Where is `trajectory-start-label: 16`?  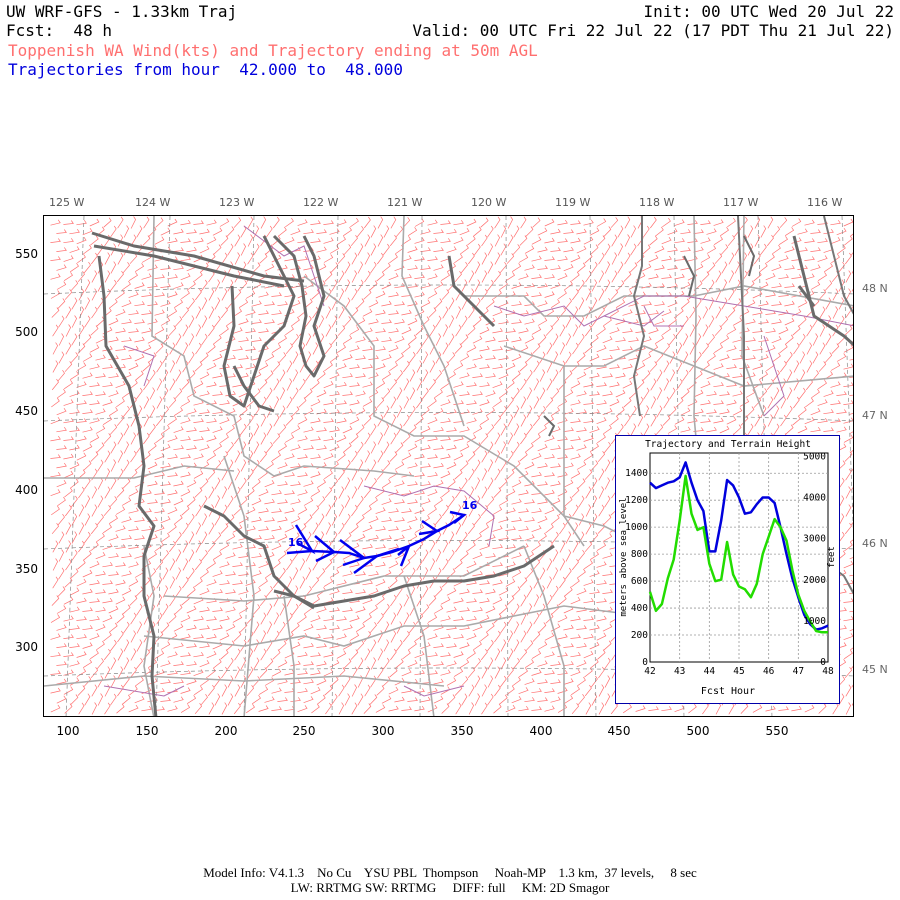
trajectory-start-label: 16 is located at coordinates (296, 542).